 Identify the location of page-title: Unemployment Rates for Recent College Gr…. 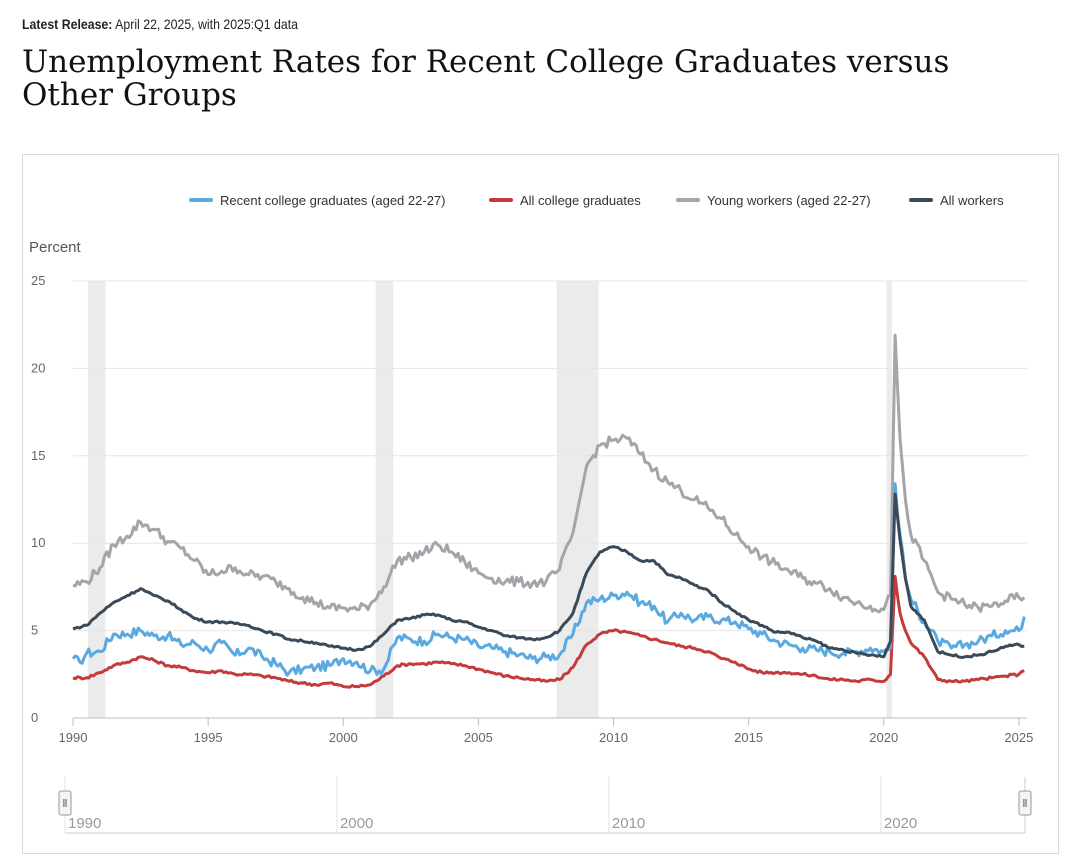
(486, 78).